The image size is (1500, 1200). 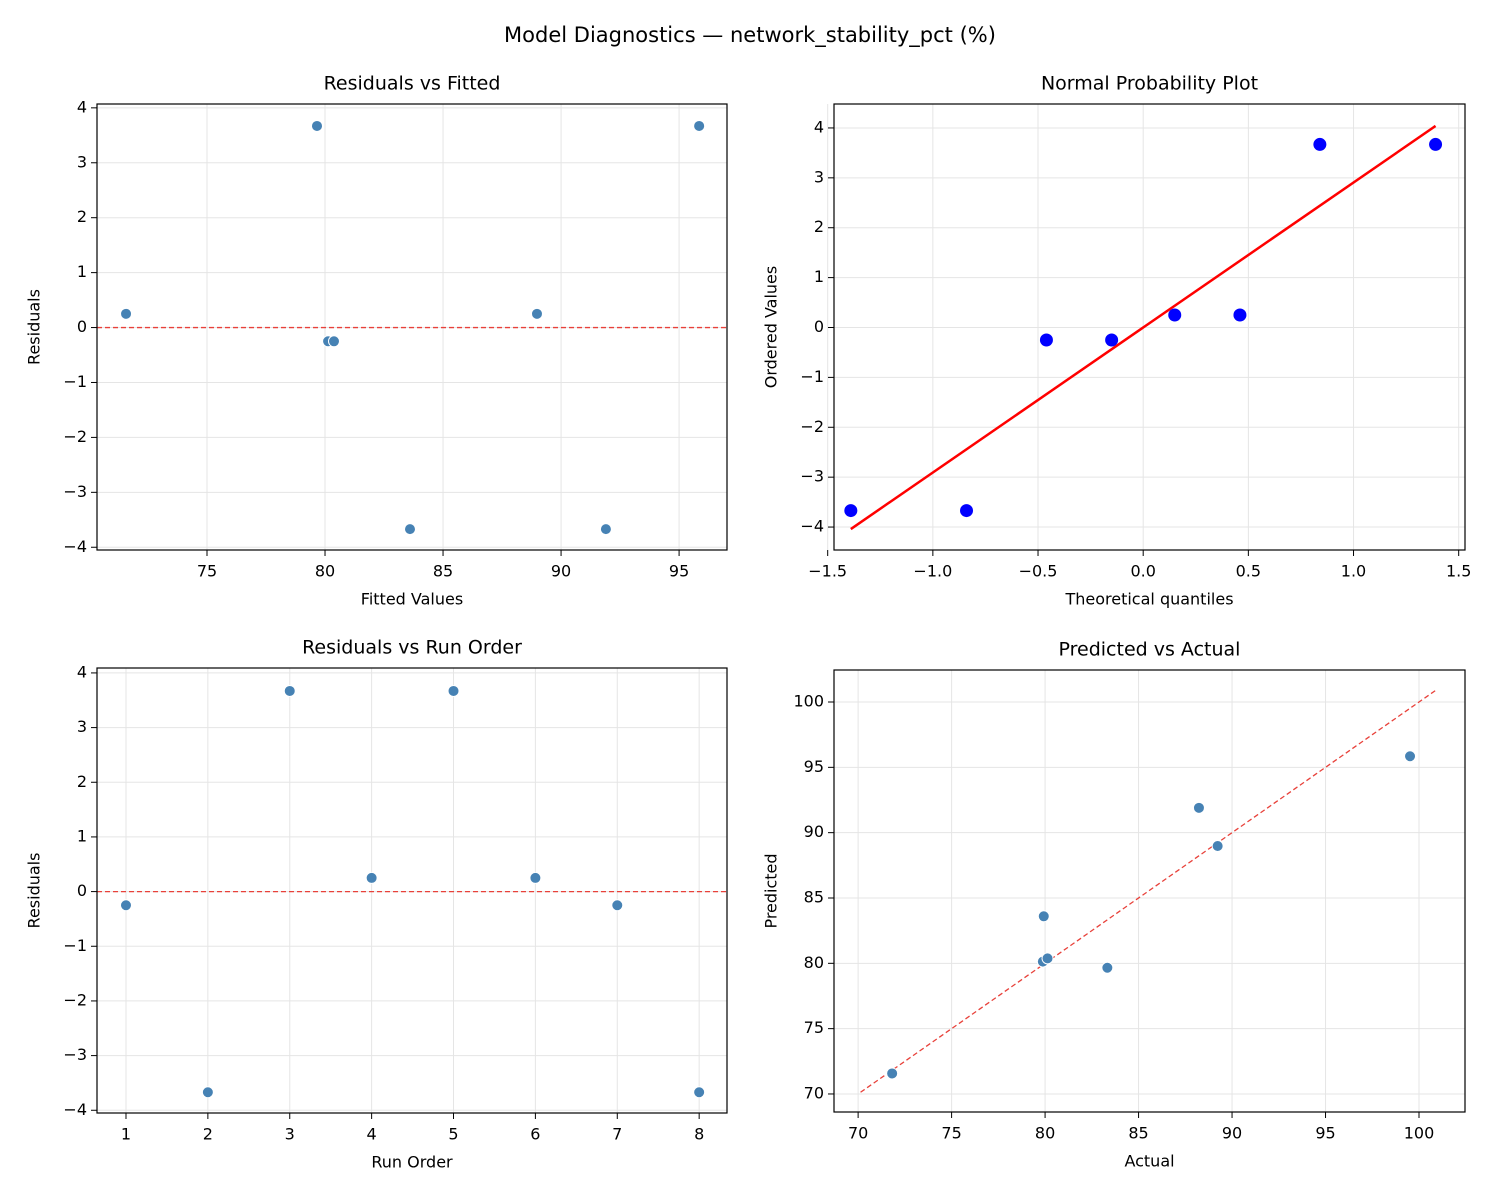 What do you see at coordinates (617, 1134) in the screenshot?
I see `x-tick-label: 7` at bounding box center [617, 1134].